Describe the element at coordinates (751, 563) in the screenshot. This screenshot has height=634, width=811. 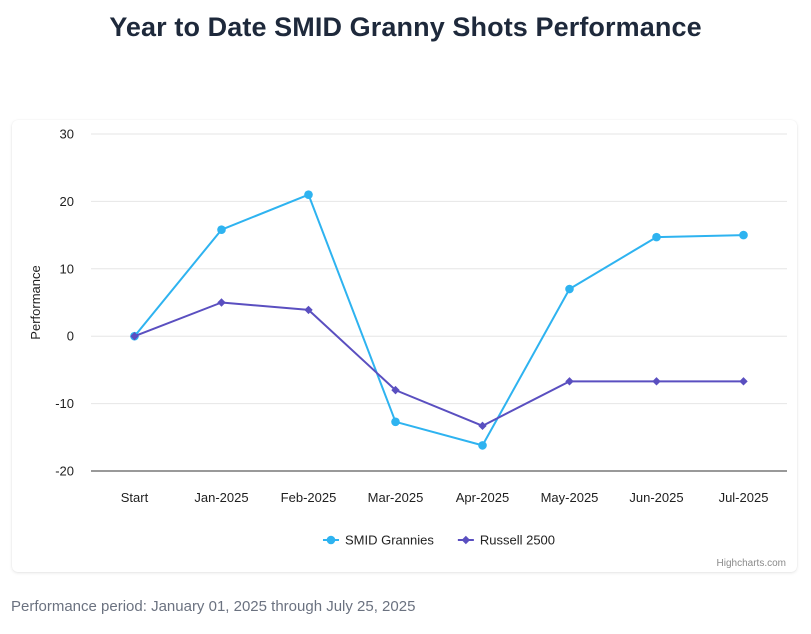
I see `chart-credits: Highcharts.com` at that location.